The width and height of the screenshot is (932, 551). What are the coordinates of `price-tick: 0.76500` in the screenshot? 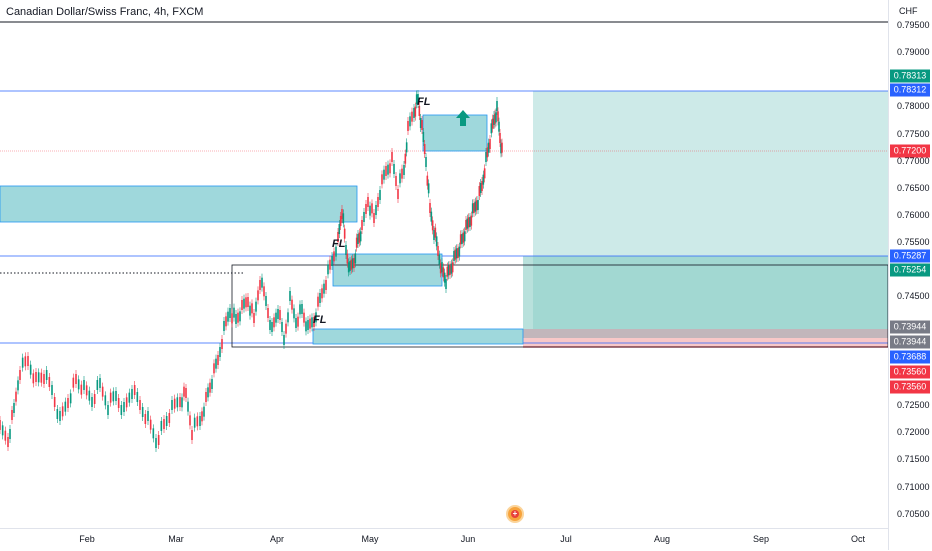 It's located at (913, 187).